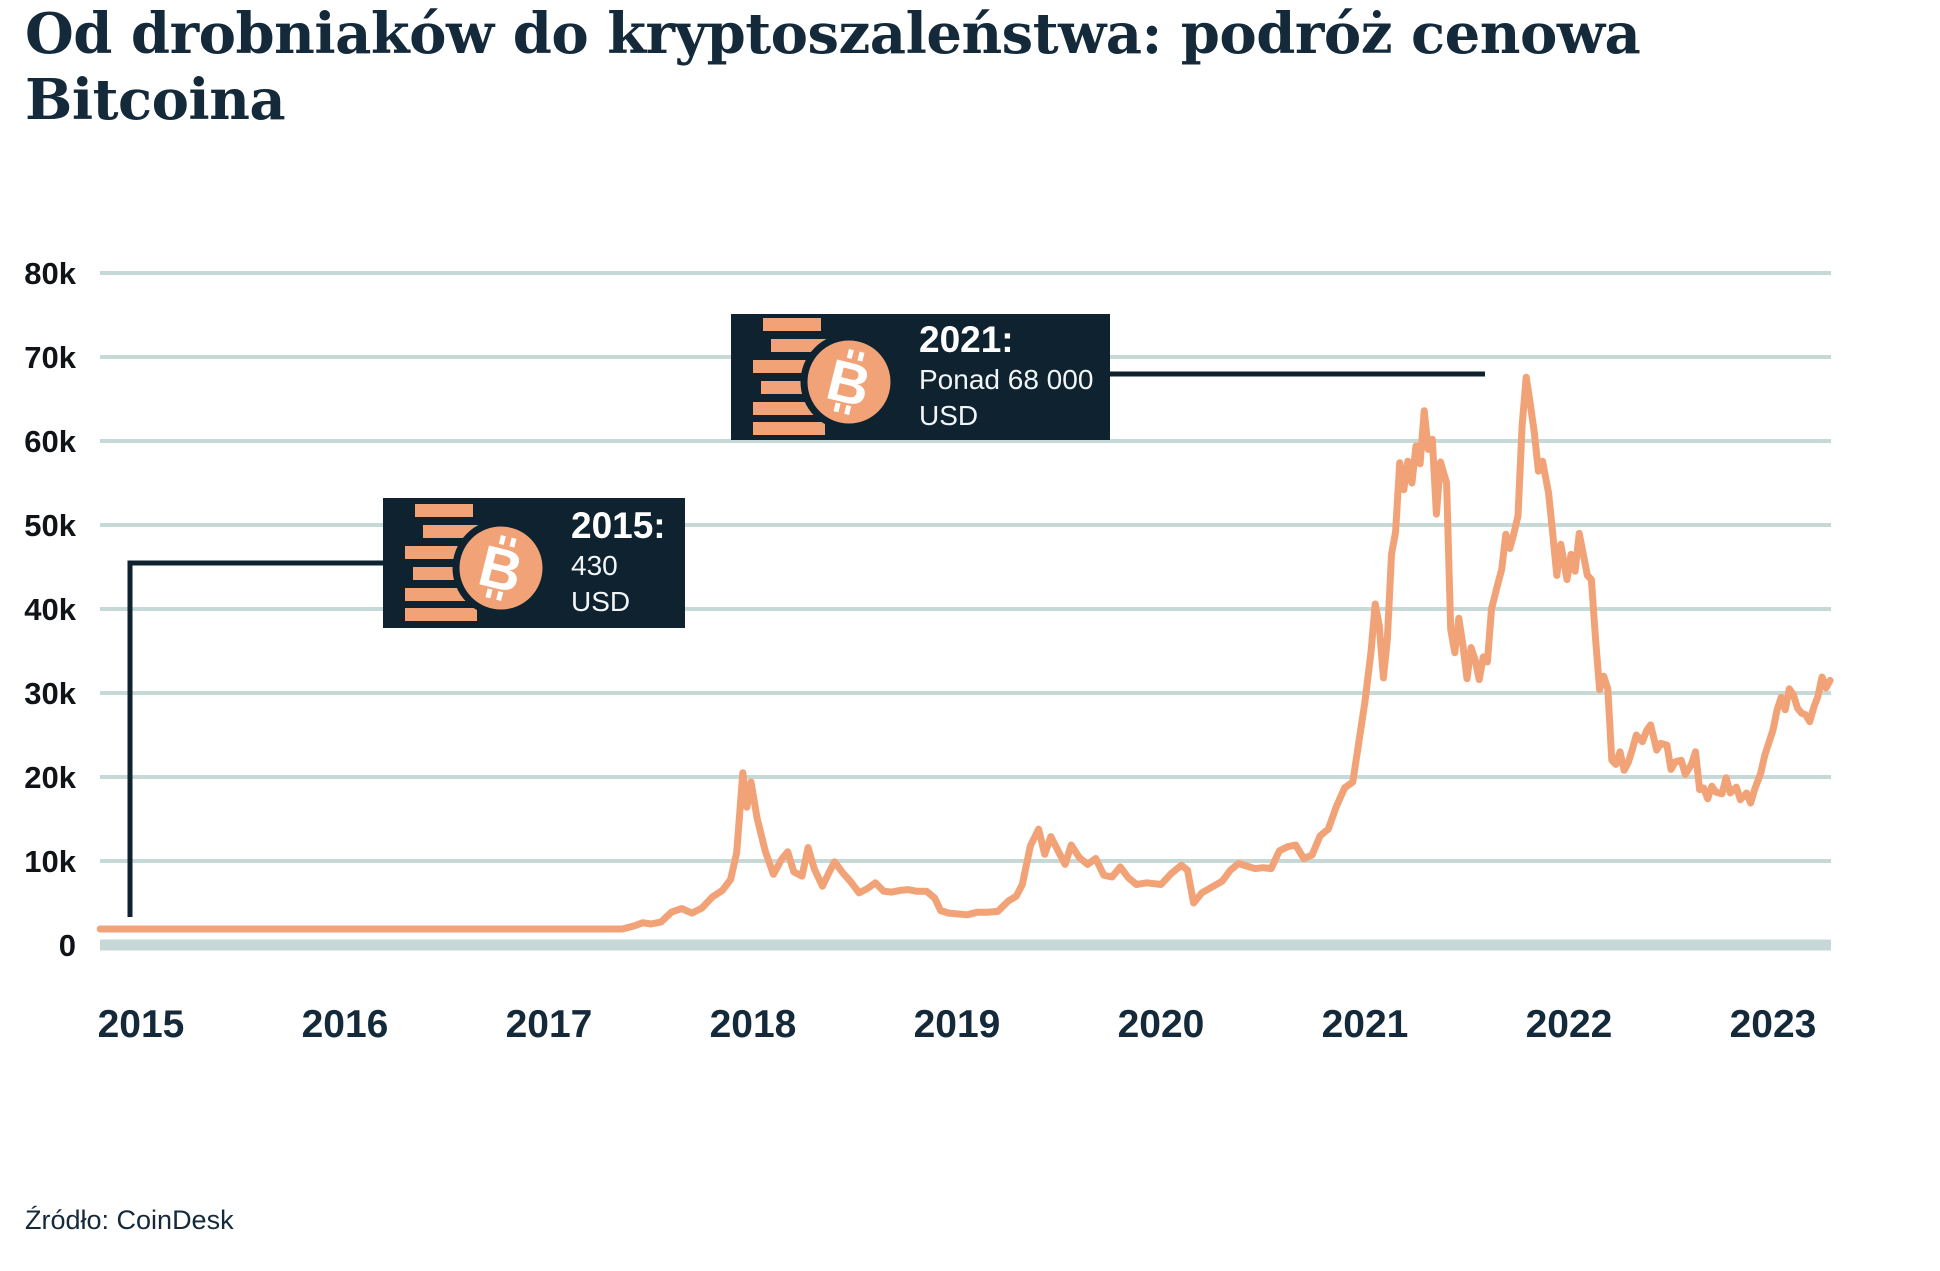 The image size is (1940, 1271). I want to click on annotation-connector-2015, so click(255, 738).